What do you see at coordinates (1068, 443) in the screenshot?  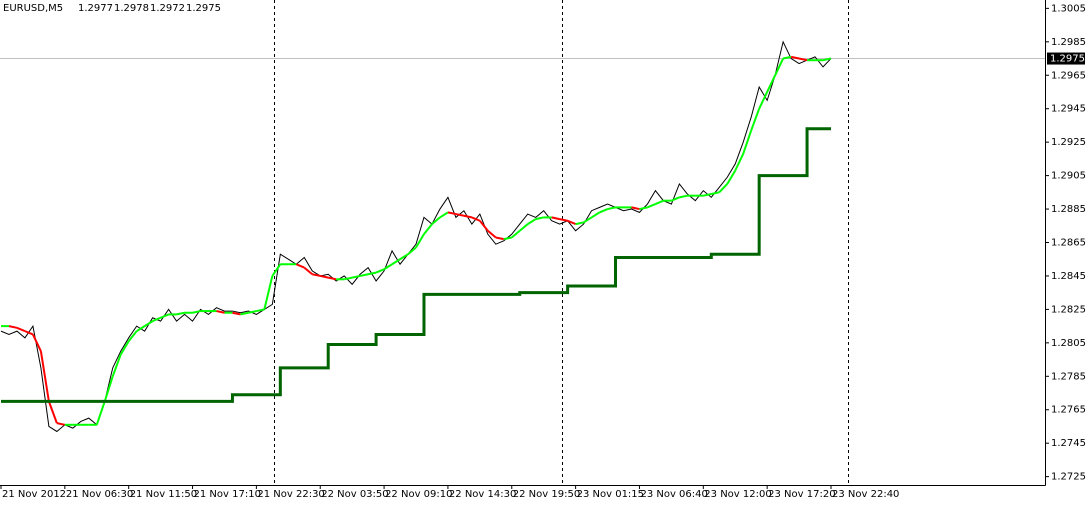 I see `y-tick-label: 1.2745` at bounding box center [1068, 443].